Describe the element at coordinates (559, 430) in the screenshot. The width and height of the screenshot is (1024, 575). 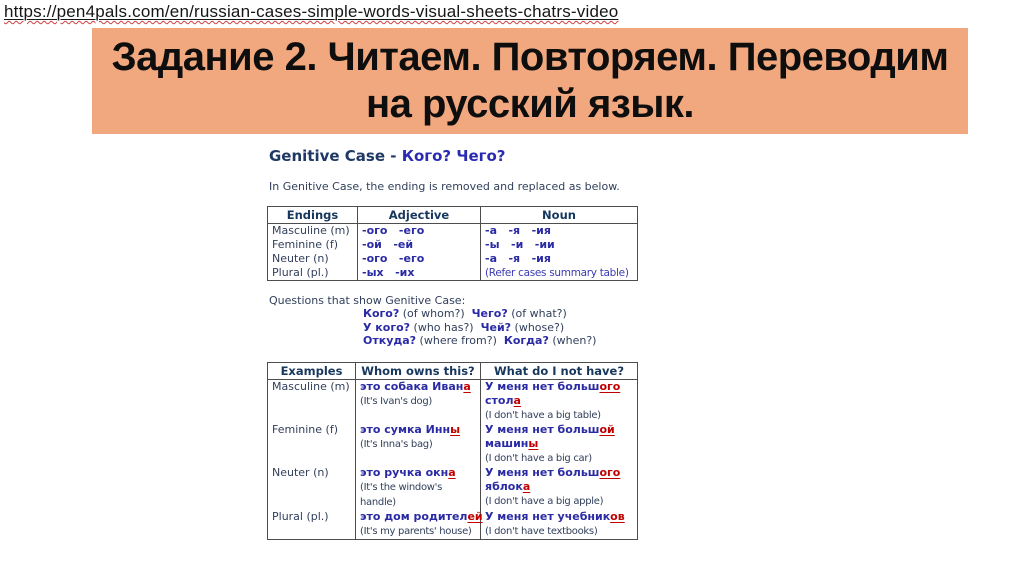
I see `example-line: У меня нет большой` at that location.